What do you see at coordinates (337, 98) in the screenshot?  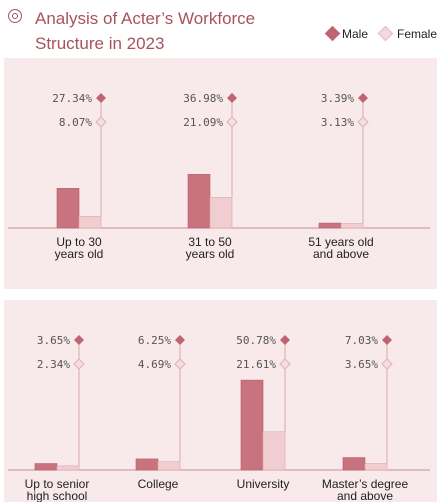 I see `value-label-male-2: 3.39%` at bounding box center [337, 98].